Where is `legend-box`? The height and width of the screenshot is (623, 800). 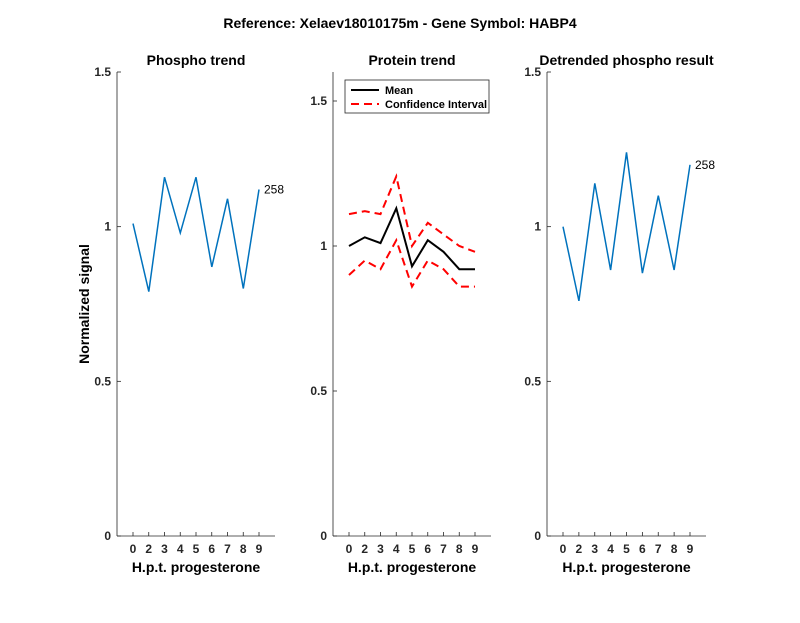
legend-box is located at coordinates (417, 96).